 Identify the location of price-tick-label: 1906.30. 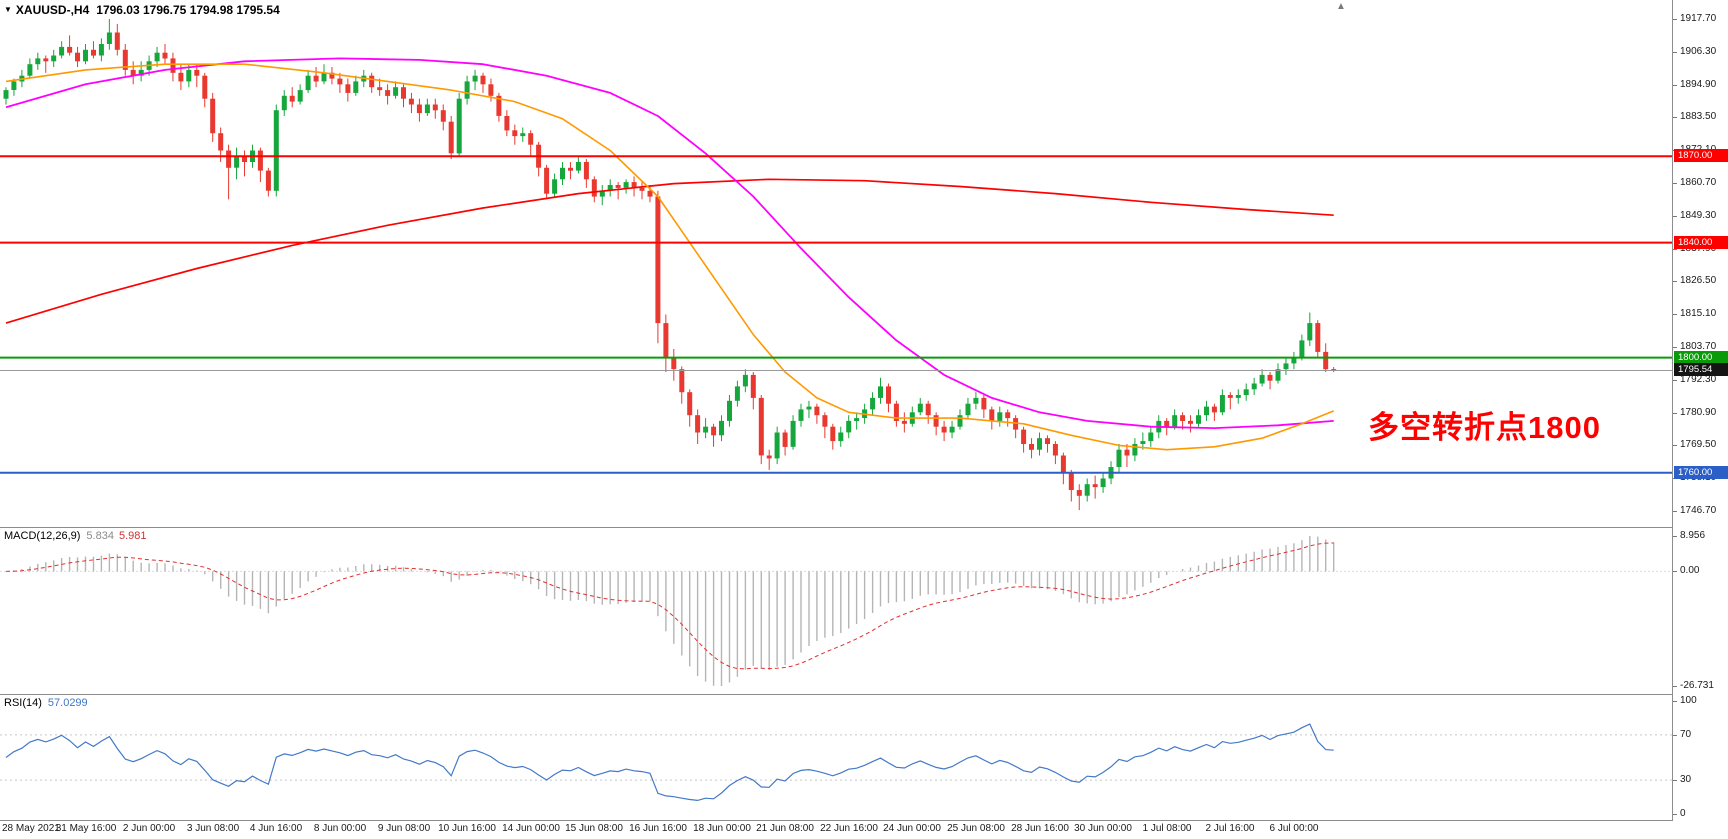
(1698, 51).